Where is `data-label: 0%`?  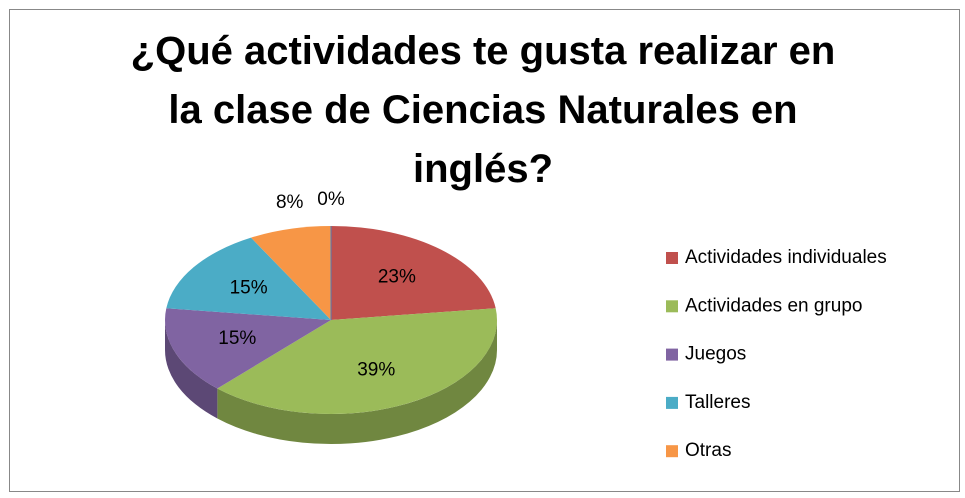 data-label: 0% is located at coordinates (331, 199).